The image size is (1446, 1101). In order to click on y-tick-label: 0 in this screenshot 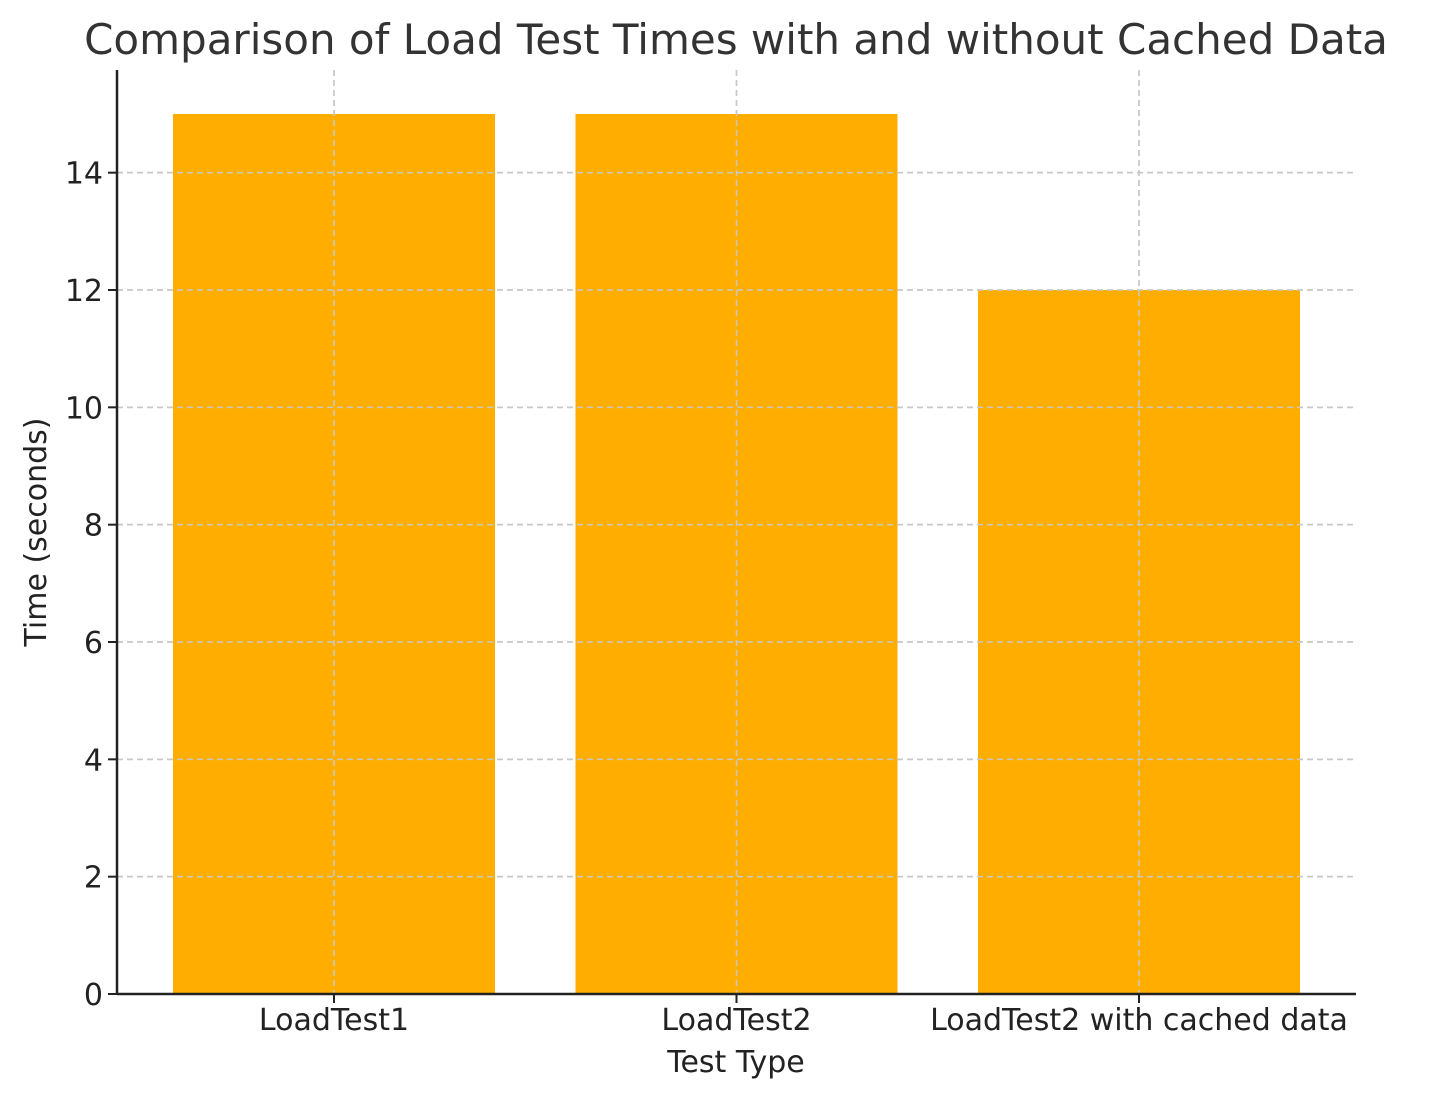, I will do `click(93, 995)`.